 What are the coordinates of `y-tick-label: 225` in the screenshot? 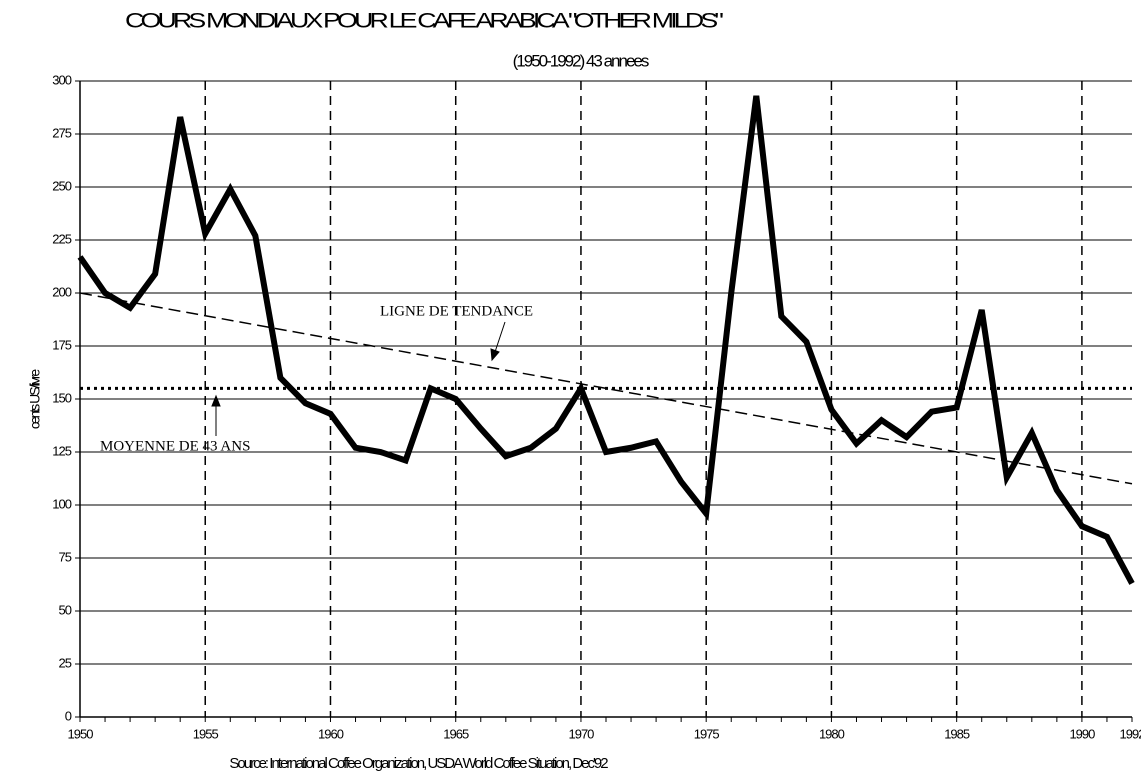 It's located at (61, 238).